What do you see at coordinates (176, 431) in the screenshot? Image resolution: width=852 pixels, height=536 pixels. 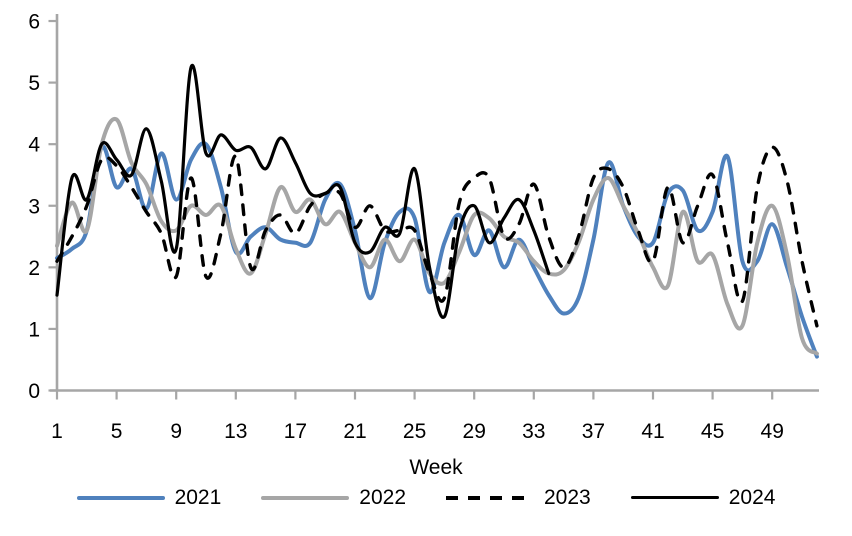 I see `x-tick-label: 9` at bounding box center [176, 431].